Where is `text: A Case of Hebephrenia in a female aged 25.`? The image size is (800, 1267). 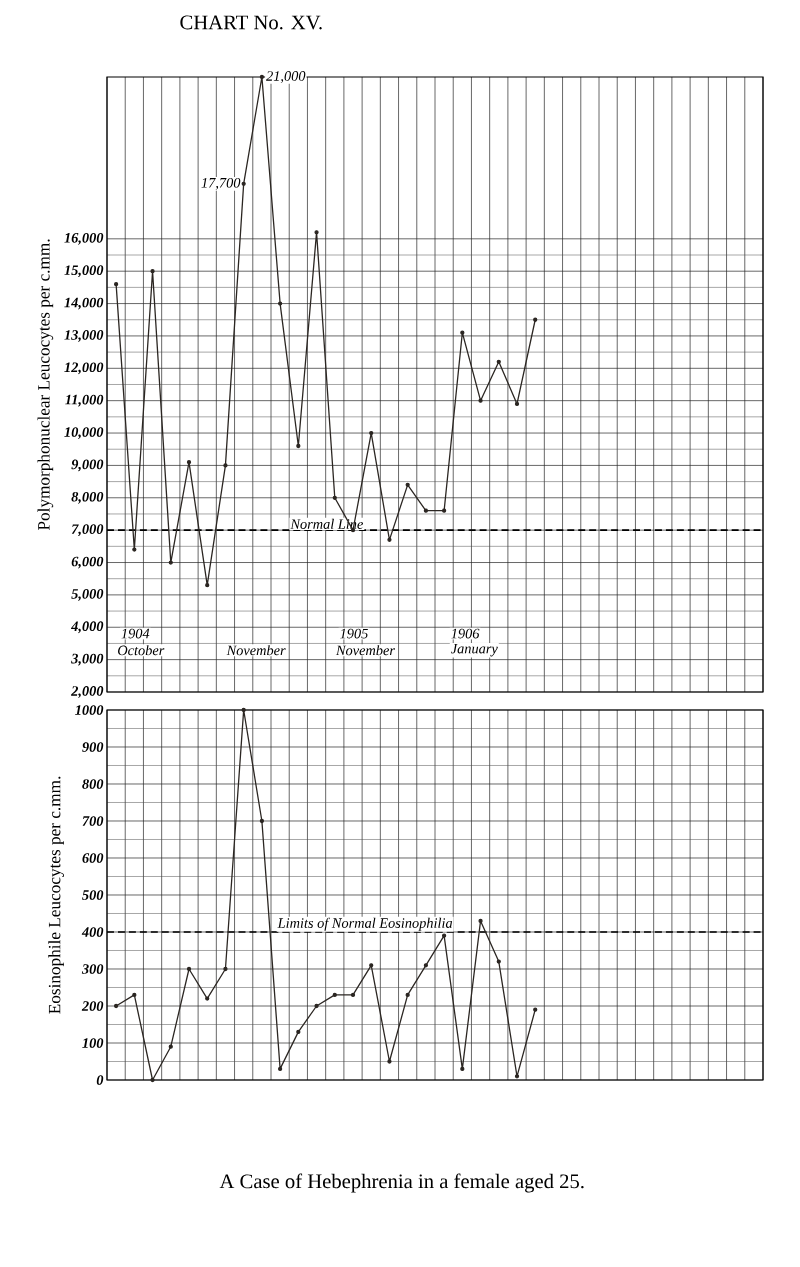
text: A Case of Hebephrenia in a female aged 25. is located at coordinates (401, 1183).